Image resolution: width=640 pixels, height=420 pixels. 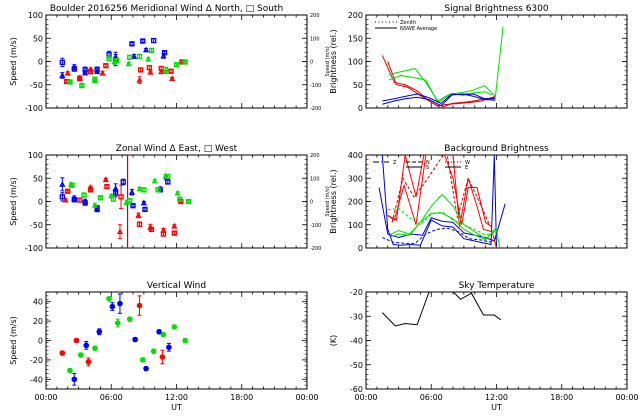 What do you see at coordinates (38, 38) in the screenshot?
I see `y-tick-label: 50` at bounding box center [38, 38].